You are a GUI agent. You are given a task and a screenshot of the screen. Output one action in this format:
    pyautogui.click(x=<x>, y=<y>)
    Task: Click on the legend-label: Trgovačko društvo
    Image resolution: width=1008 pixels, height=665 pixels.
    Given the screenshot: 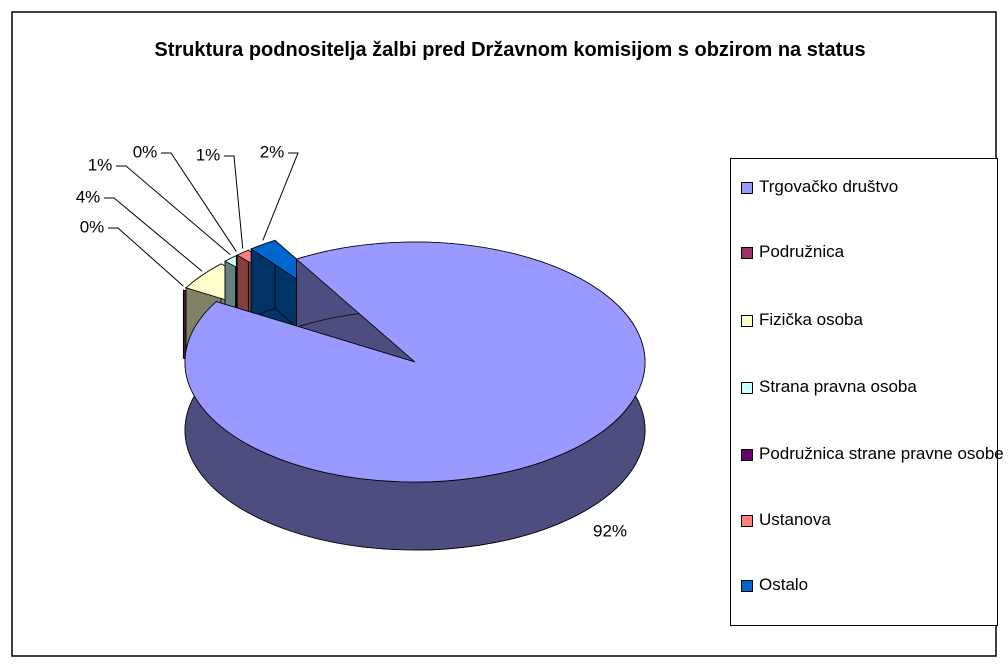 What is the action you would take?
    pyautogui.click(x=829, y=186)
    